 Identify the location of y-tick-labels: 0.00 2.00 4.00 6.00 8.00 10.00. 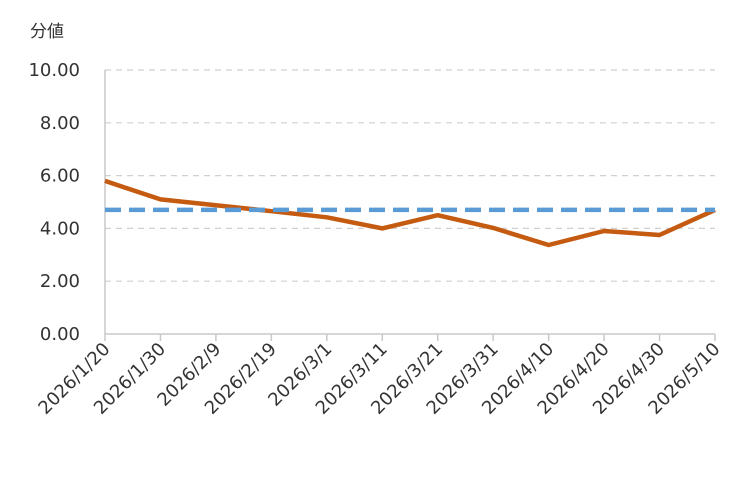
(54, 202).